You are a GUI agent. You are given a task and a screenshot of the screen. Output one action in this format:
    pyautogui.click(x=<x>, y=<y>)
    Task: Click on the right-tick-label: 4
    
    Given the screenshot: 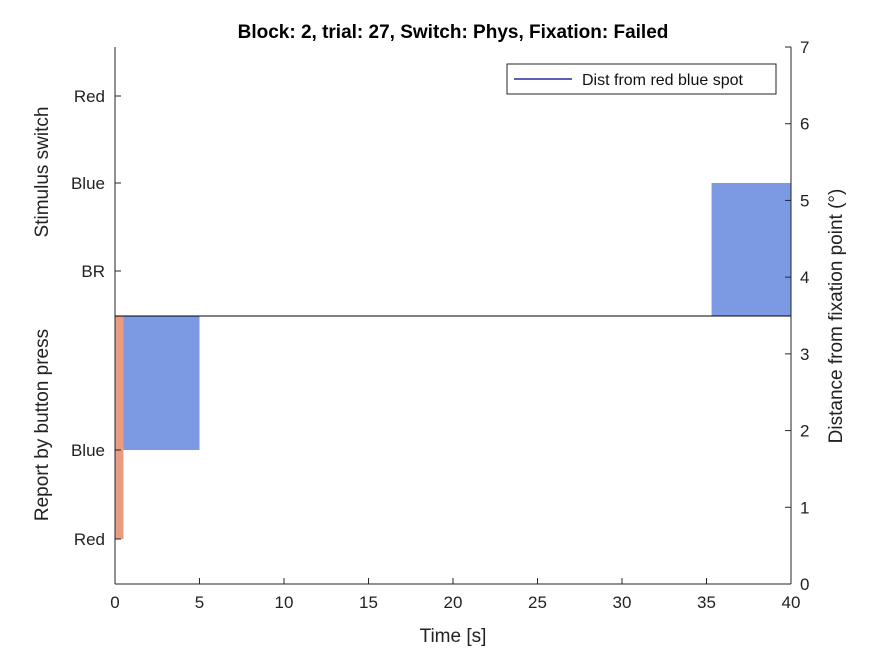 What is the action you would take?
    pyautogui.click(x=804, y=277)
    